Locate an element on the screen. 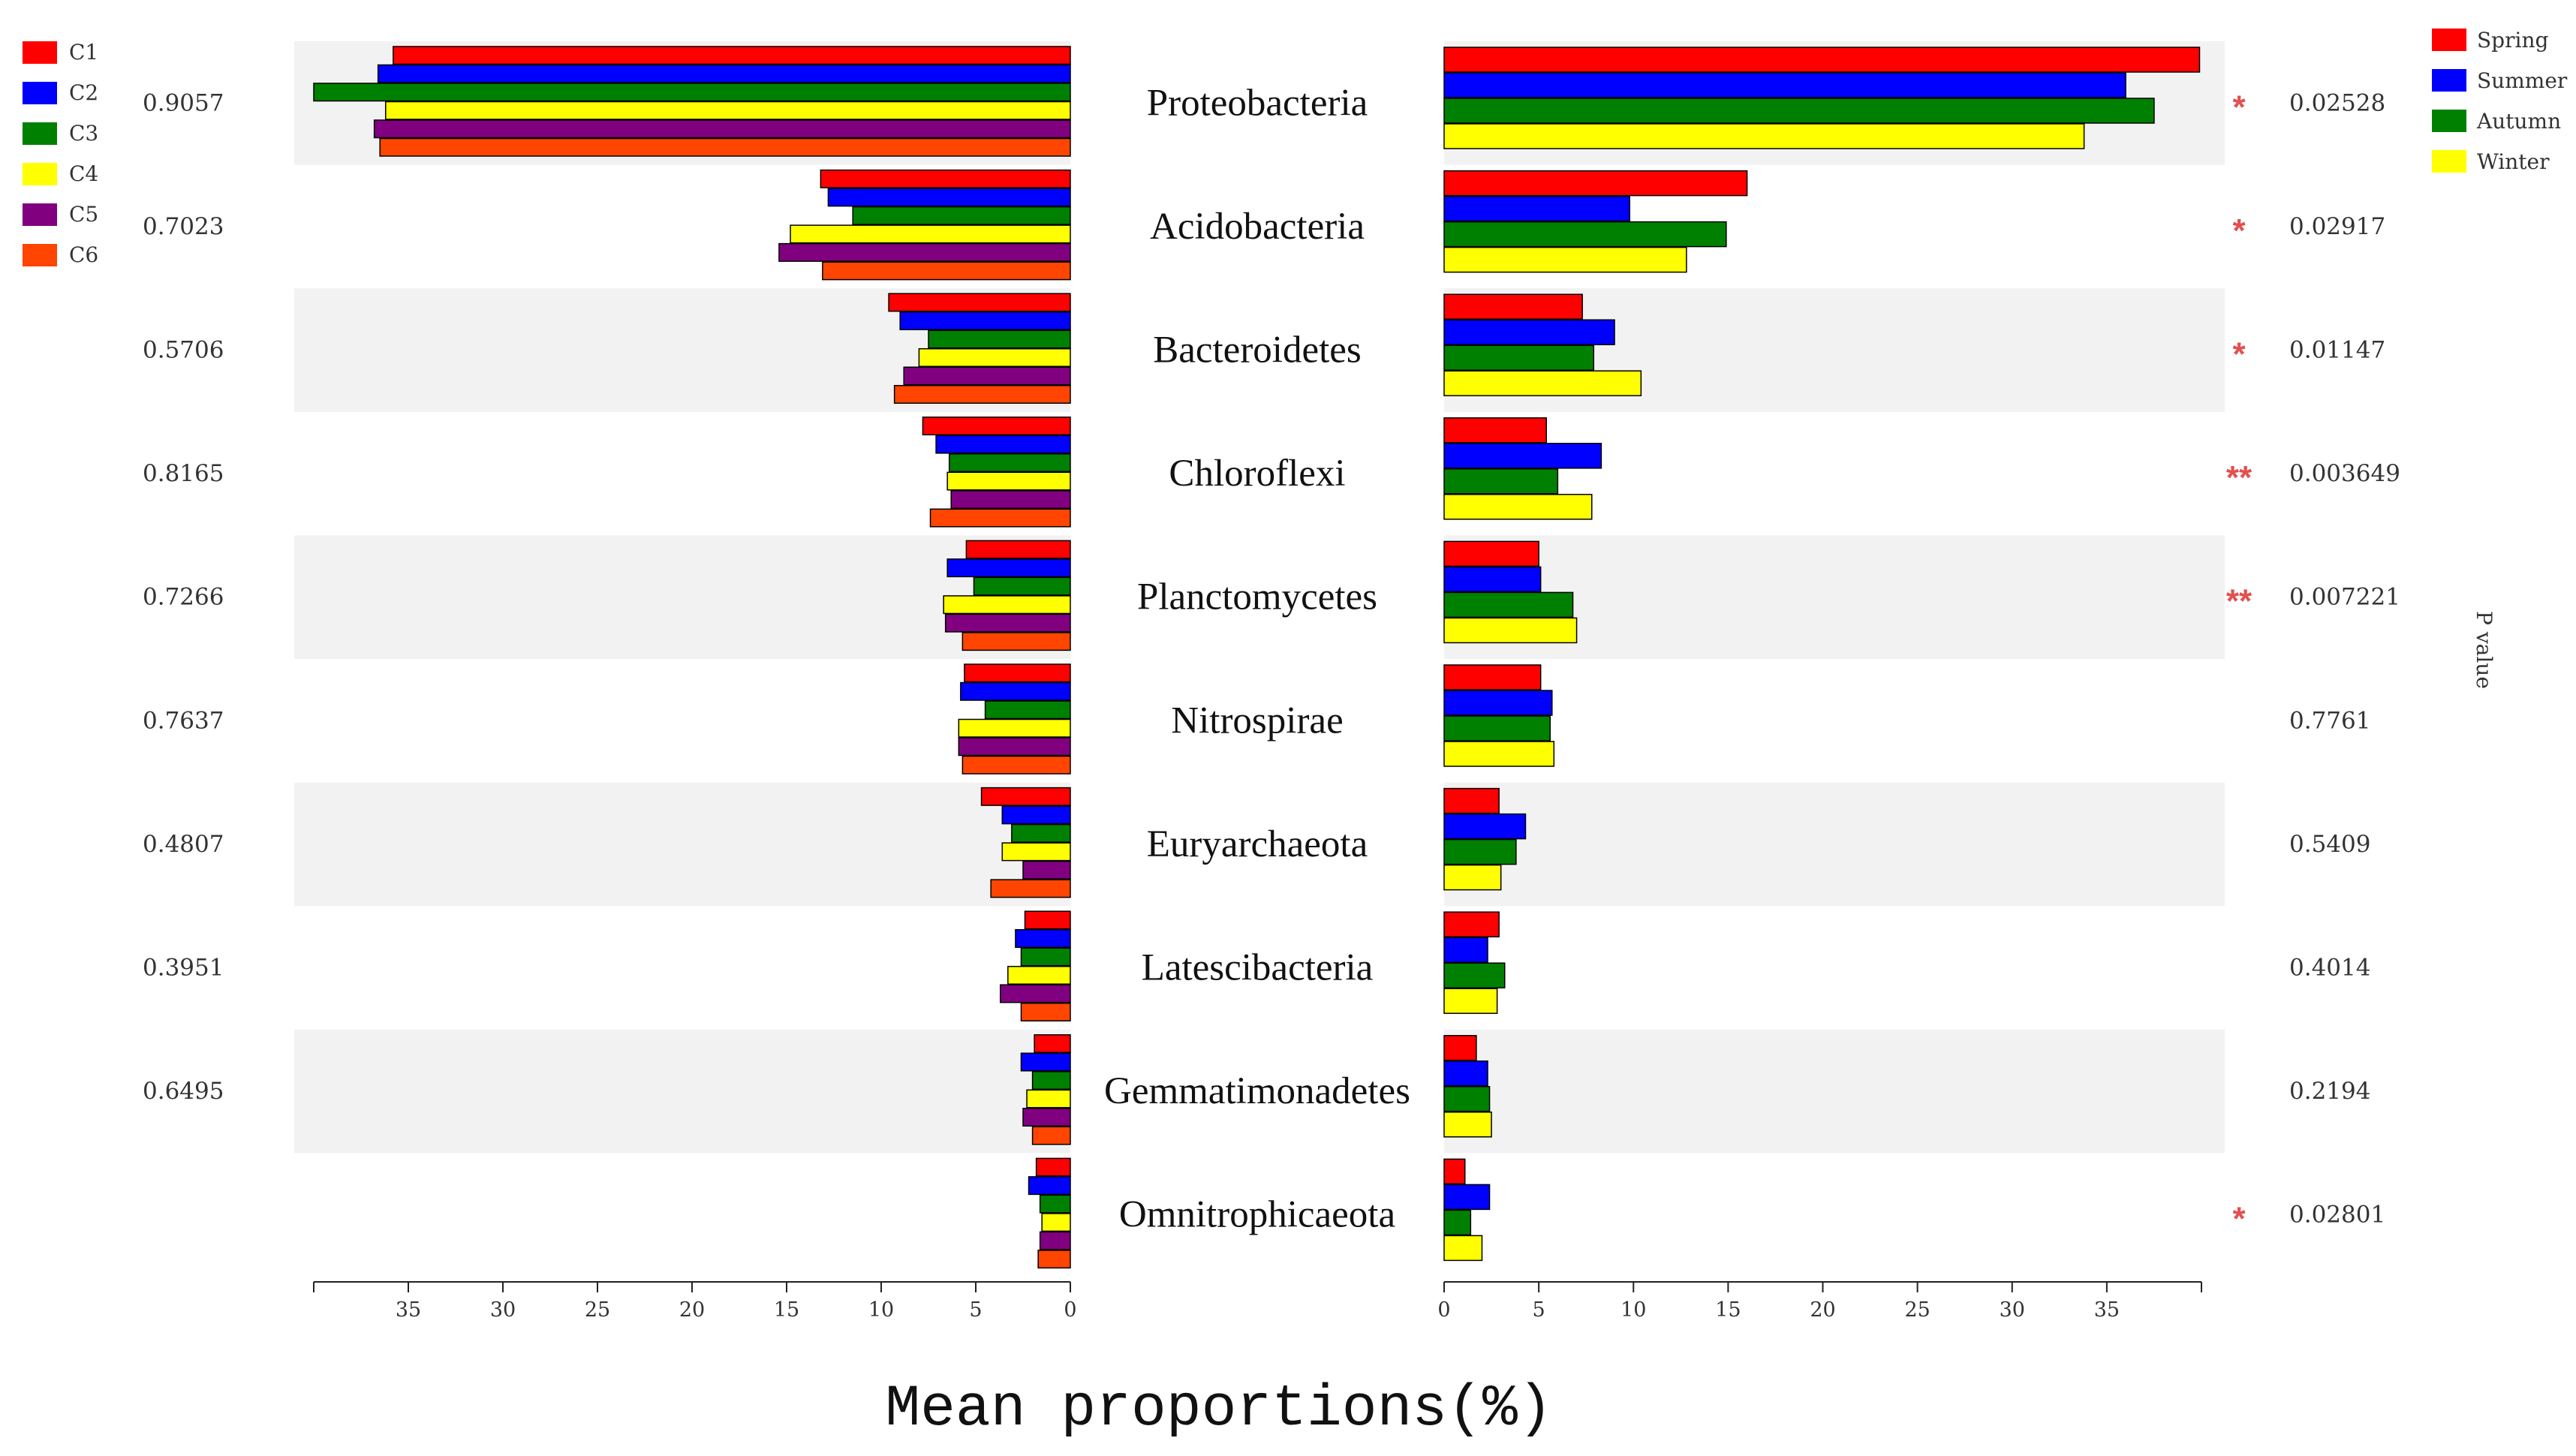  category-label: Proteobacteria is located at coordinates (1257, 103).